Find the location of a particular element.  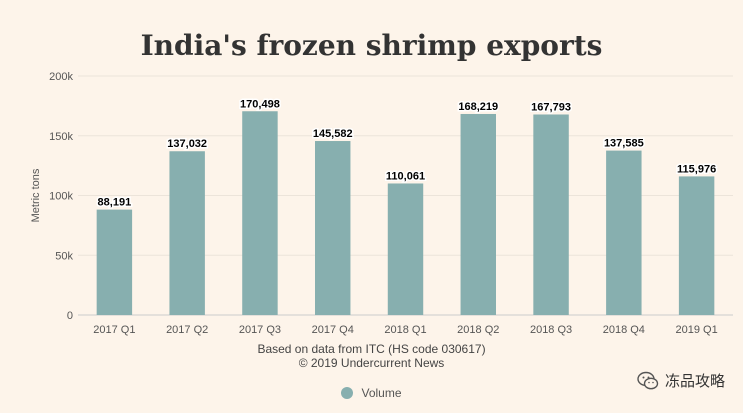

watermark-text: 冻品攻略 is located at coordinates (694, 381).